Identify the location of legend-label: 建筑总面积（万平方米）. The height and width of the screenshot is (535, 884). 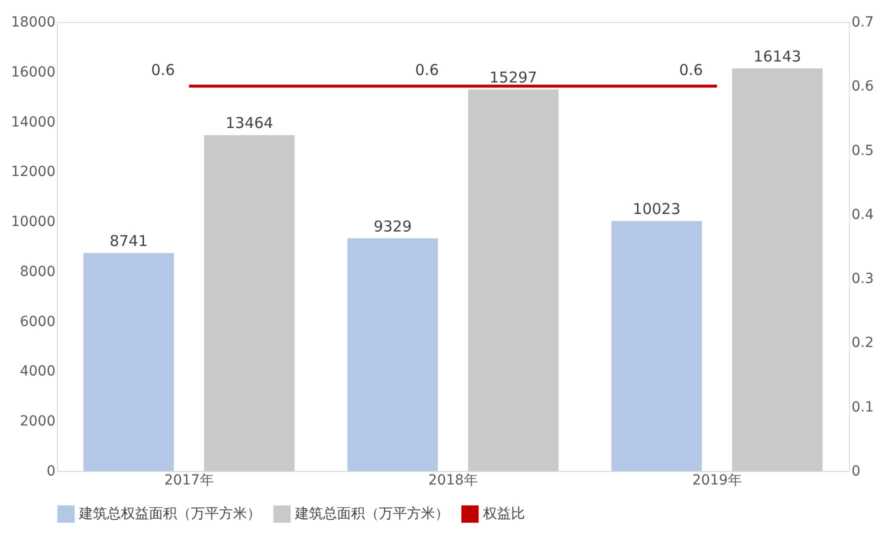
(371, 514).